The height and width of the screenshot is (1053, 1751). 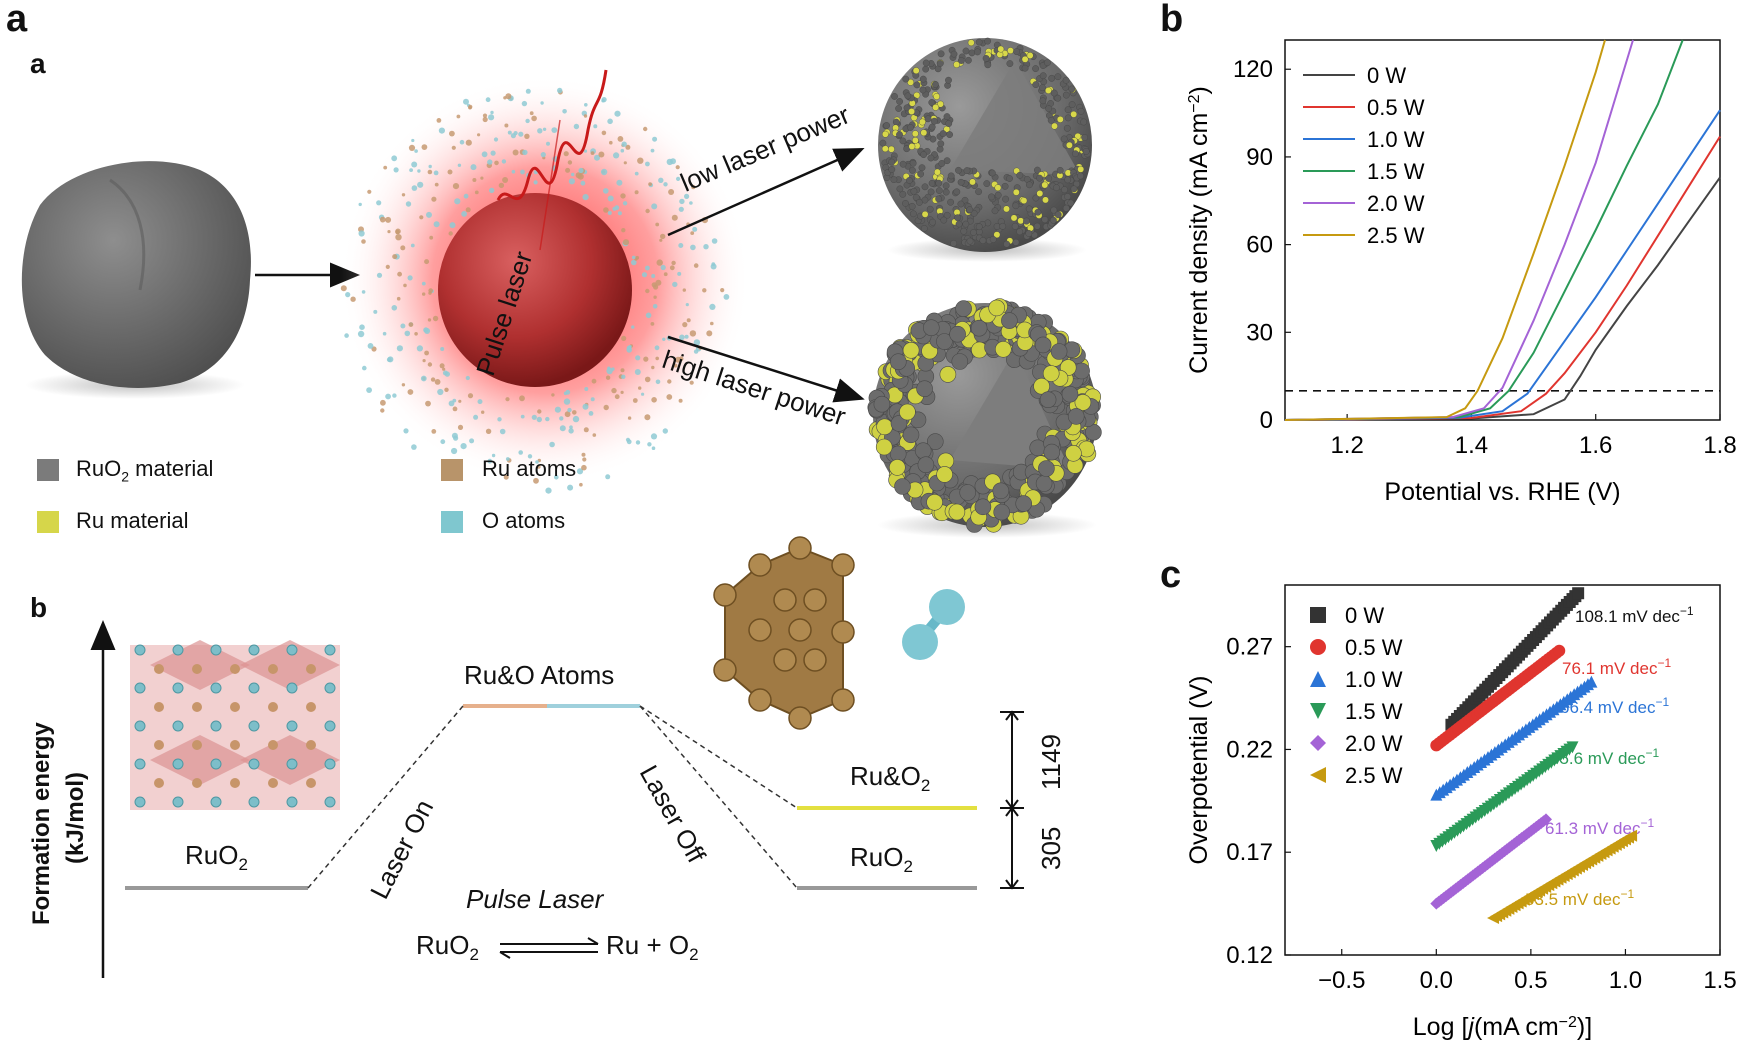 What do you see at coordinates (1604, 757) in the screenshot?
I see `slope-label: 65.6 mV dec−1` at bounding box center [1604, 757].